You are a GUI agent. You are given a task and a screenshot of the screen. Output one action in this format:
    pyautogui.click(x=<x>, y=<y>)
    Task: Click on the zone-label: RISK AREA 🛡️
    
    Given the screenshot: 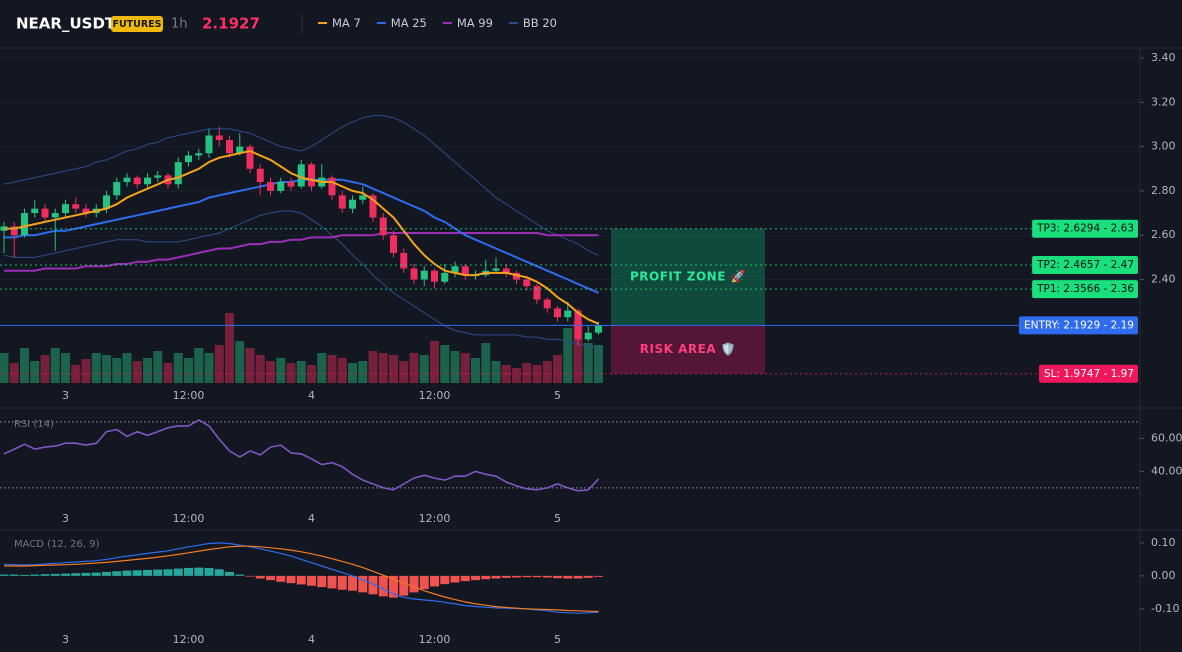 What is the action you would take?
    pyautogui.click(x=688, y=349)
    